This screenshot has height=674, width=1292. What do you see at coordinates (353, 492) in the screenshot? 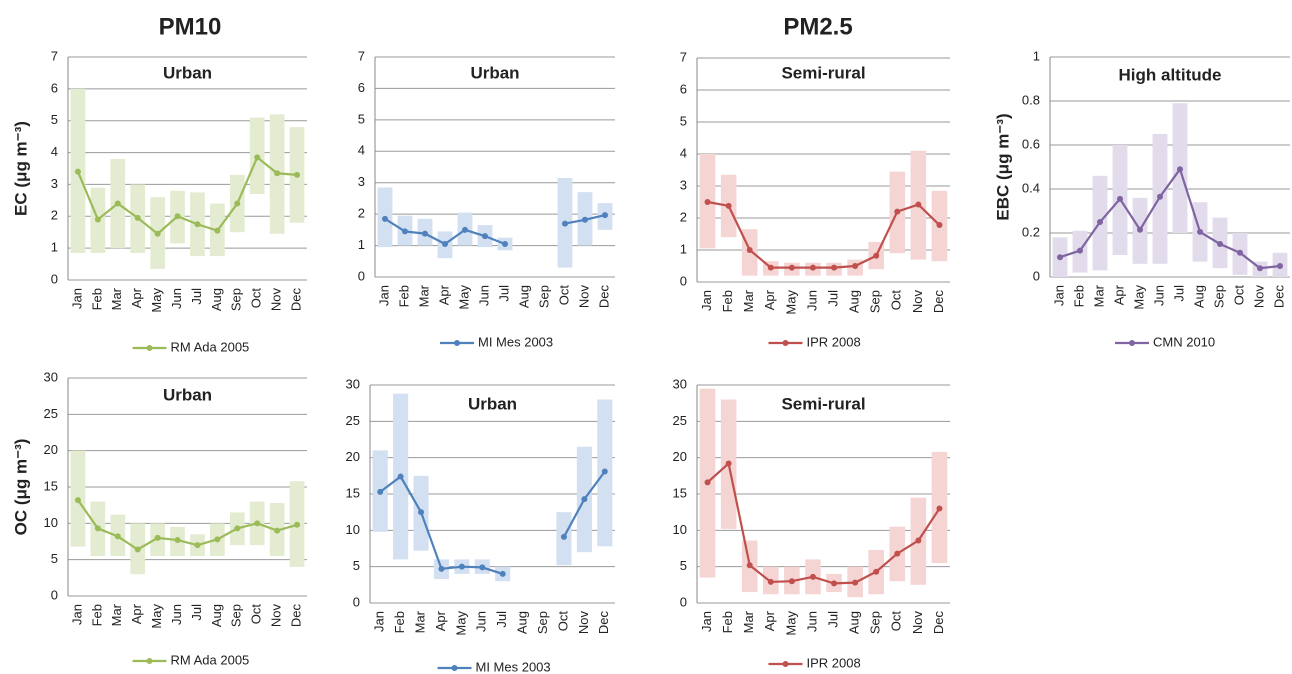
I see `y-tick-label: 15` at bounding box center [353, 492].